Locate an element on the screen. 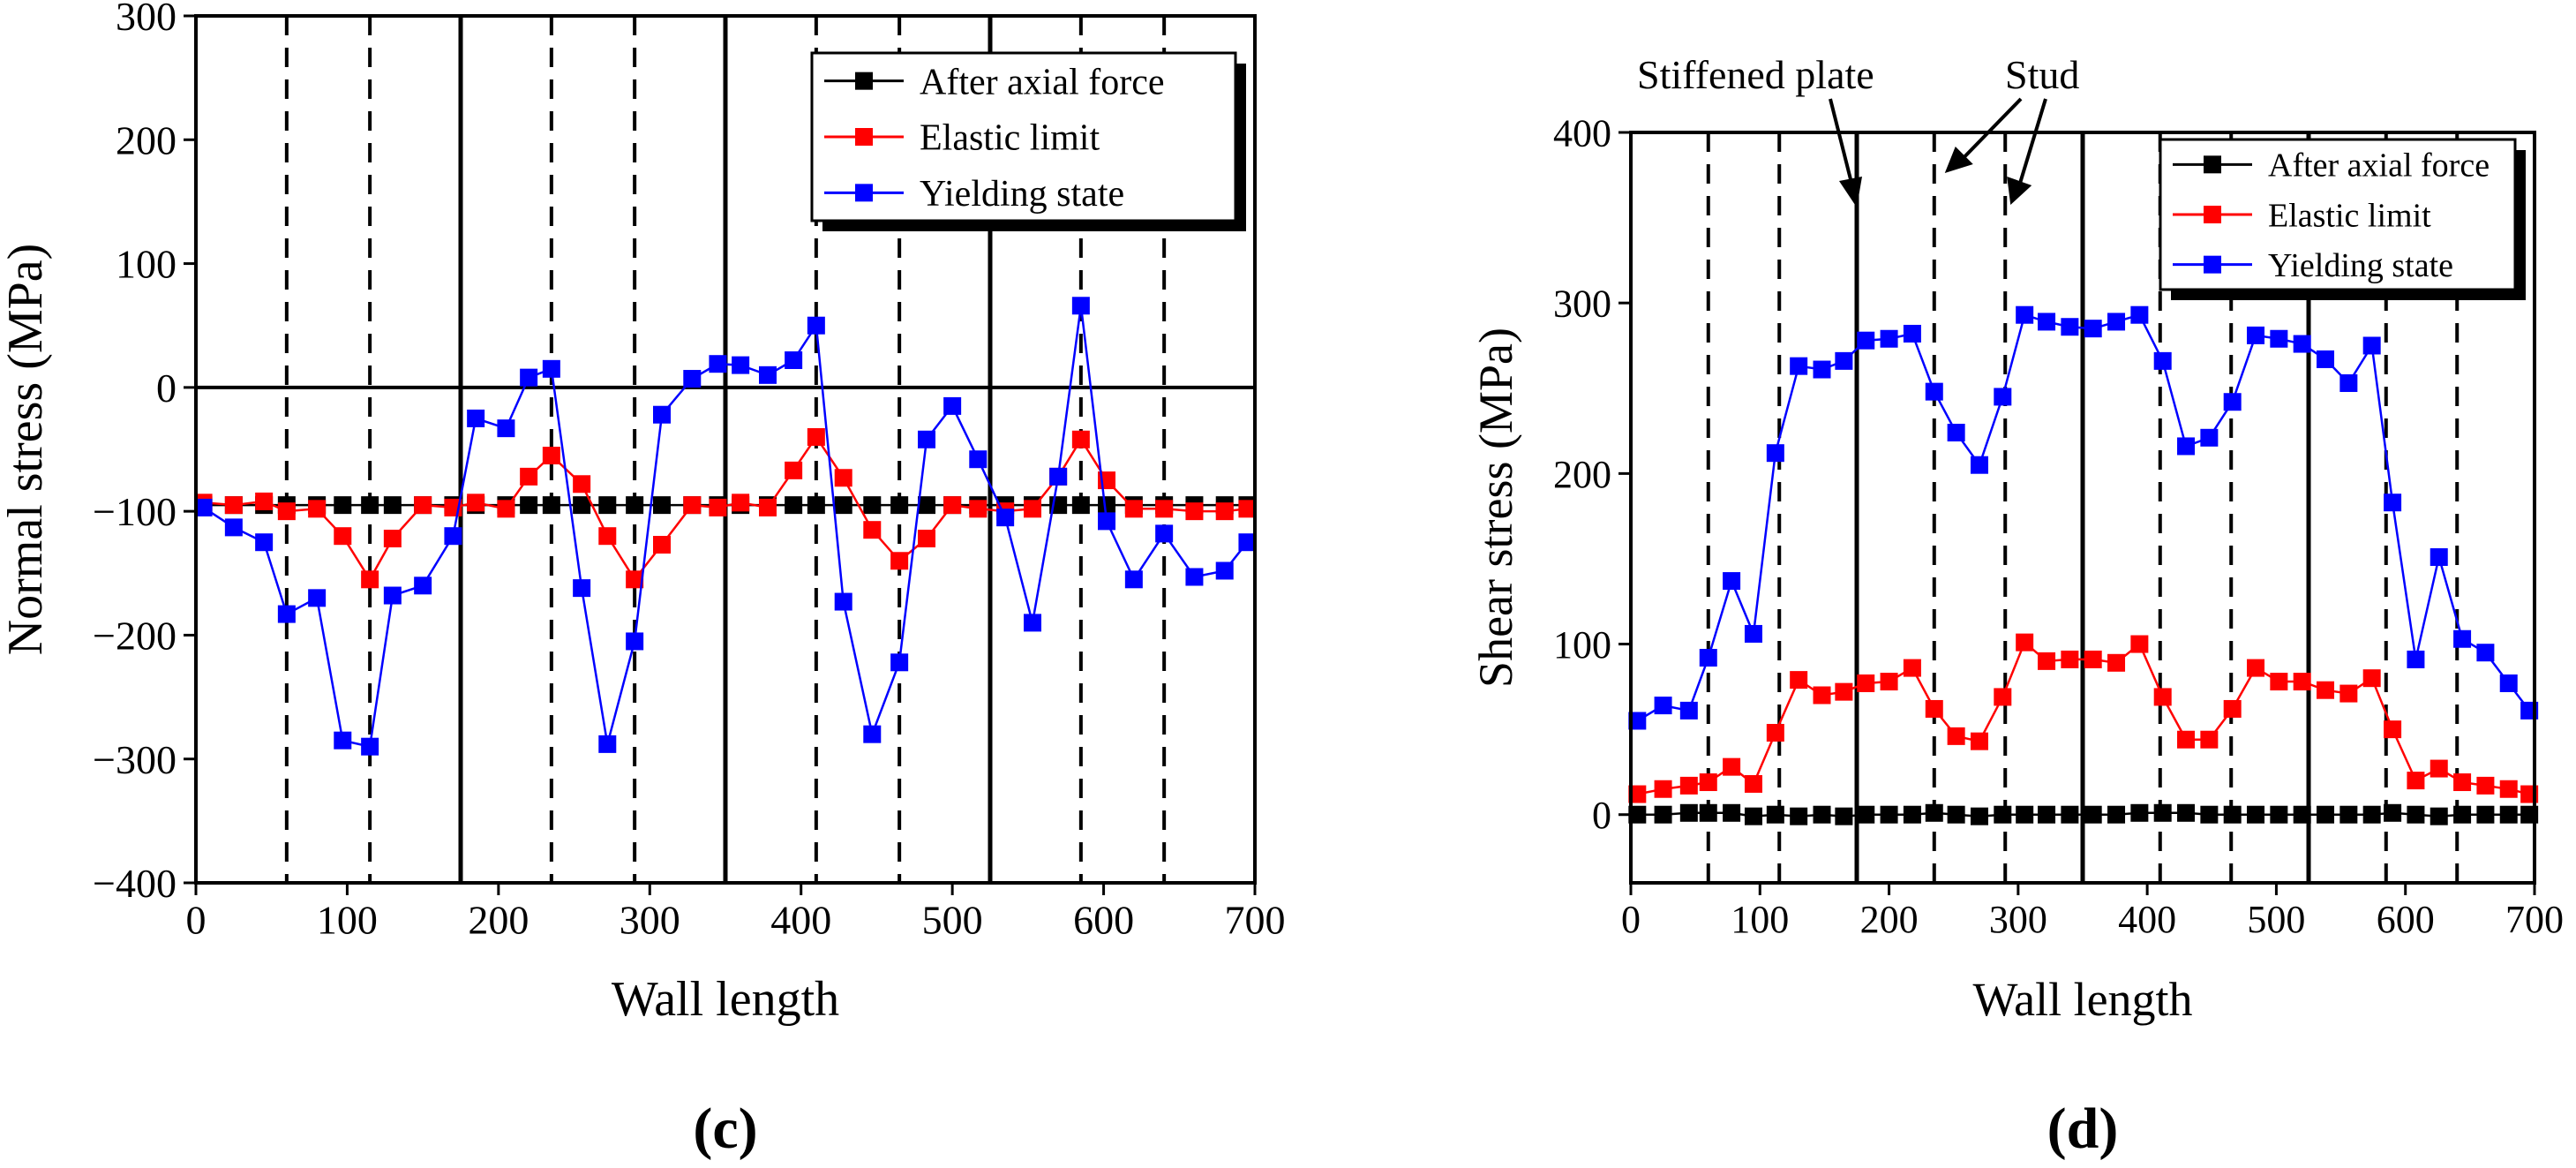 This screenshot has height=1168, width=2576. panel-d-x-tick-label: 100 is located at coordinates (1760, 919).